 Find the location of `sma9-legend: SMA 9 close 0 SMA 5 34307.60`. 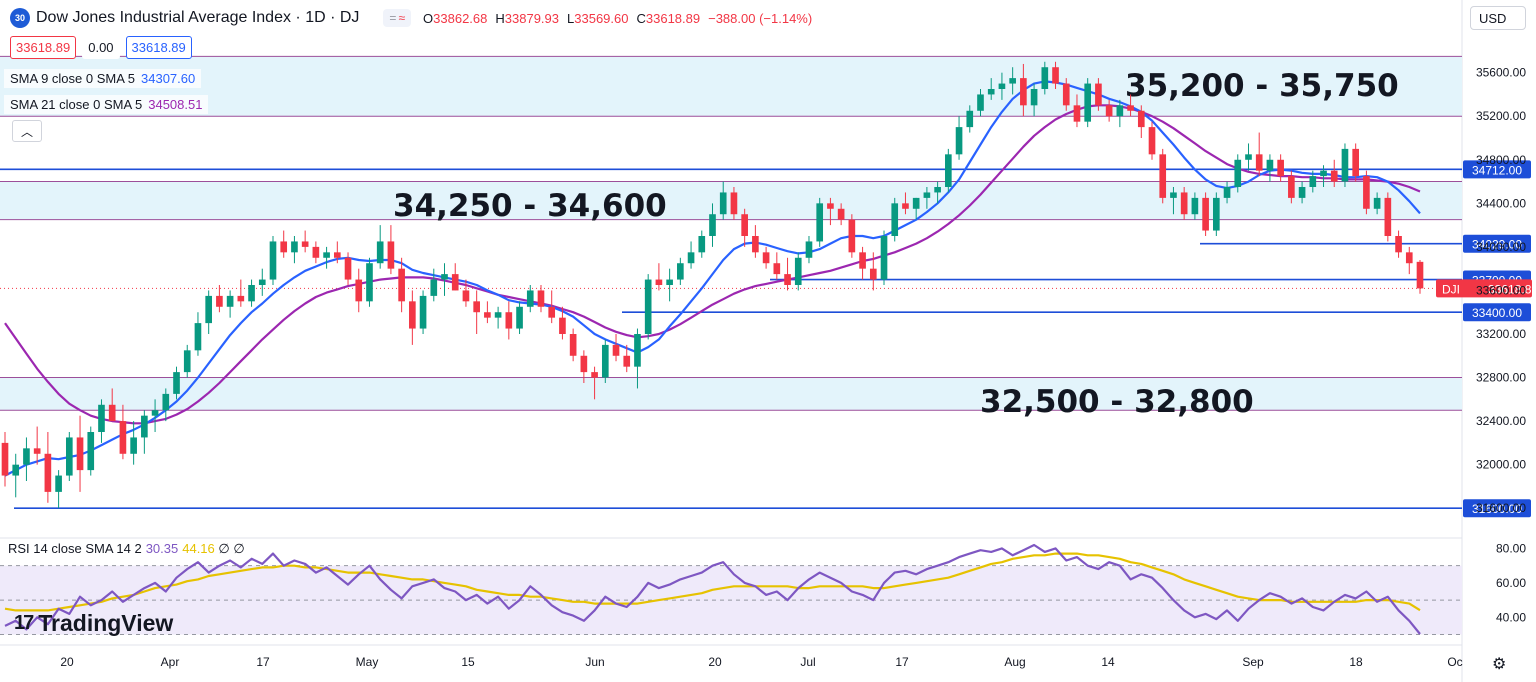

sma9-legend: SMA 9 close 0 SMA 5 34307.60 is located at coordinates (103, 78).